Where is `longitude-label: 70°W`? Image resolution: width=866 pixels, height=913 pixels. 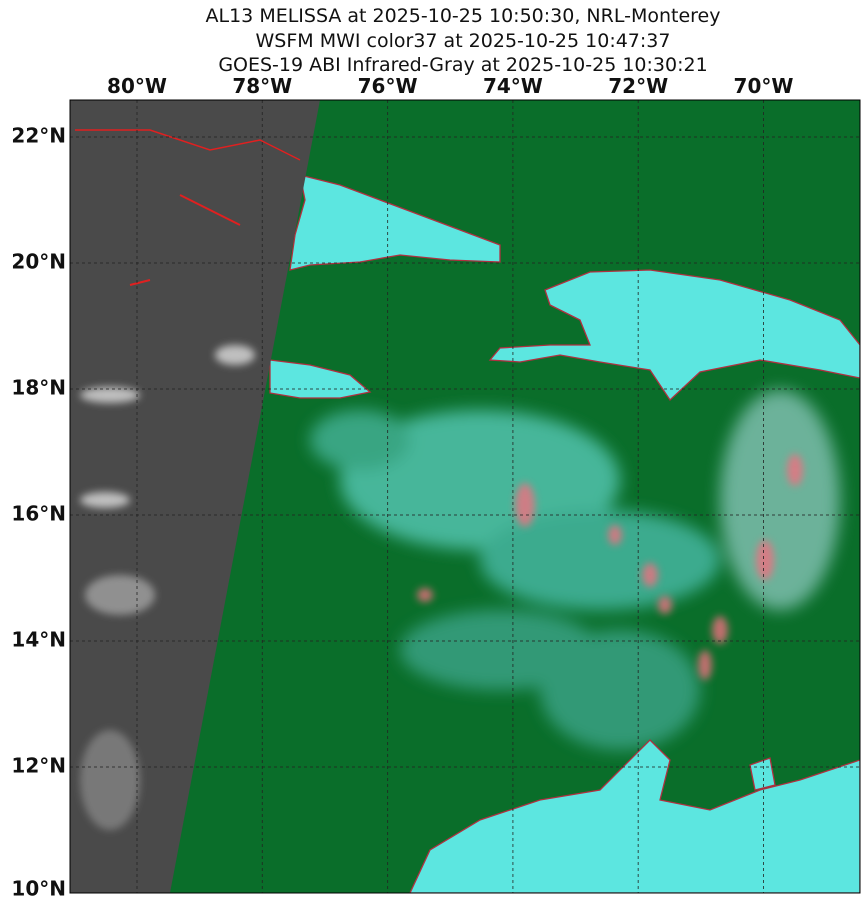
longitude-label: 70°W is located at coordinates (764, 86).